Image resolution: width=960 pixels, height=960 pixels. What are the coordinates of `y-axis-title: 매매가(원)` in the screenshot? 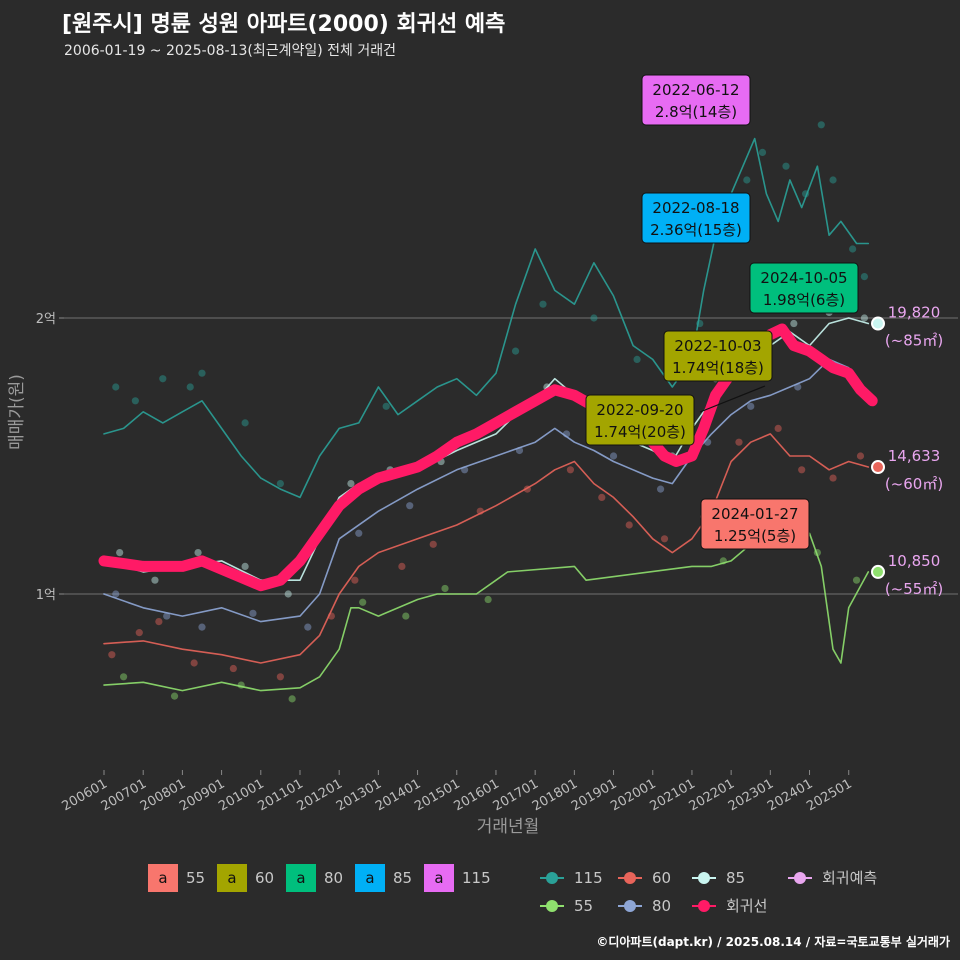 It's located at (17, 412).